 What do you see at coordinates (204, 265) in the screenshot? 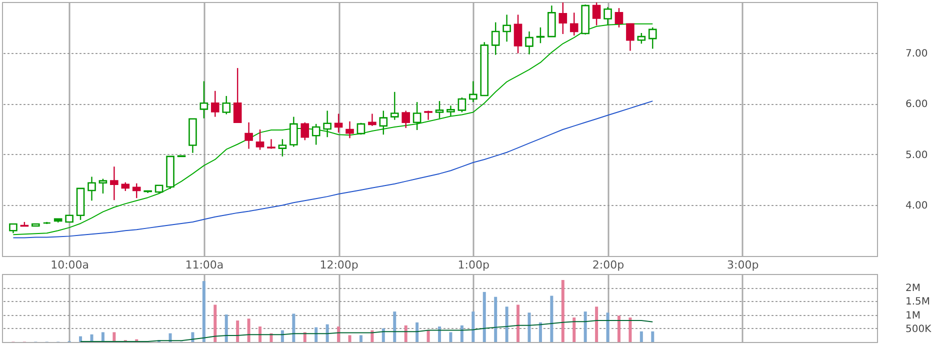
I see `x-tick-label: 11:00a` at bounding box center [204, 265].